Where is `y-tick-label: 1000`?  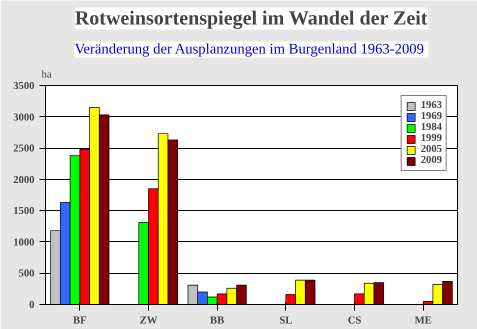
y-tick-label: 1000 is located at coordinates (23, 242).